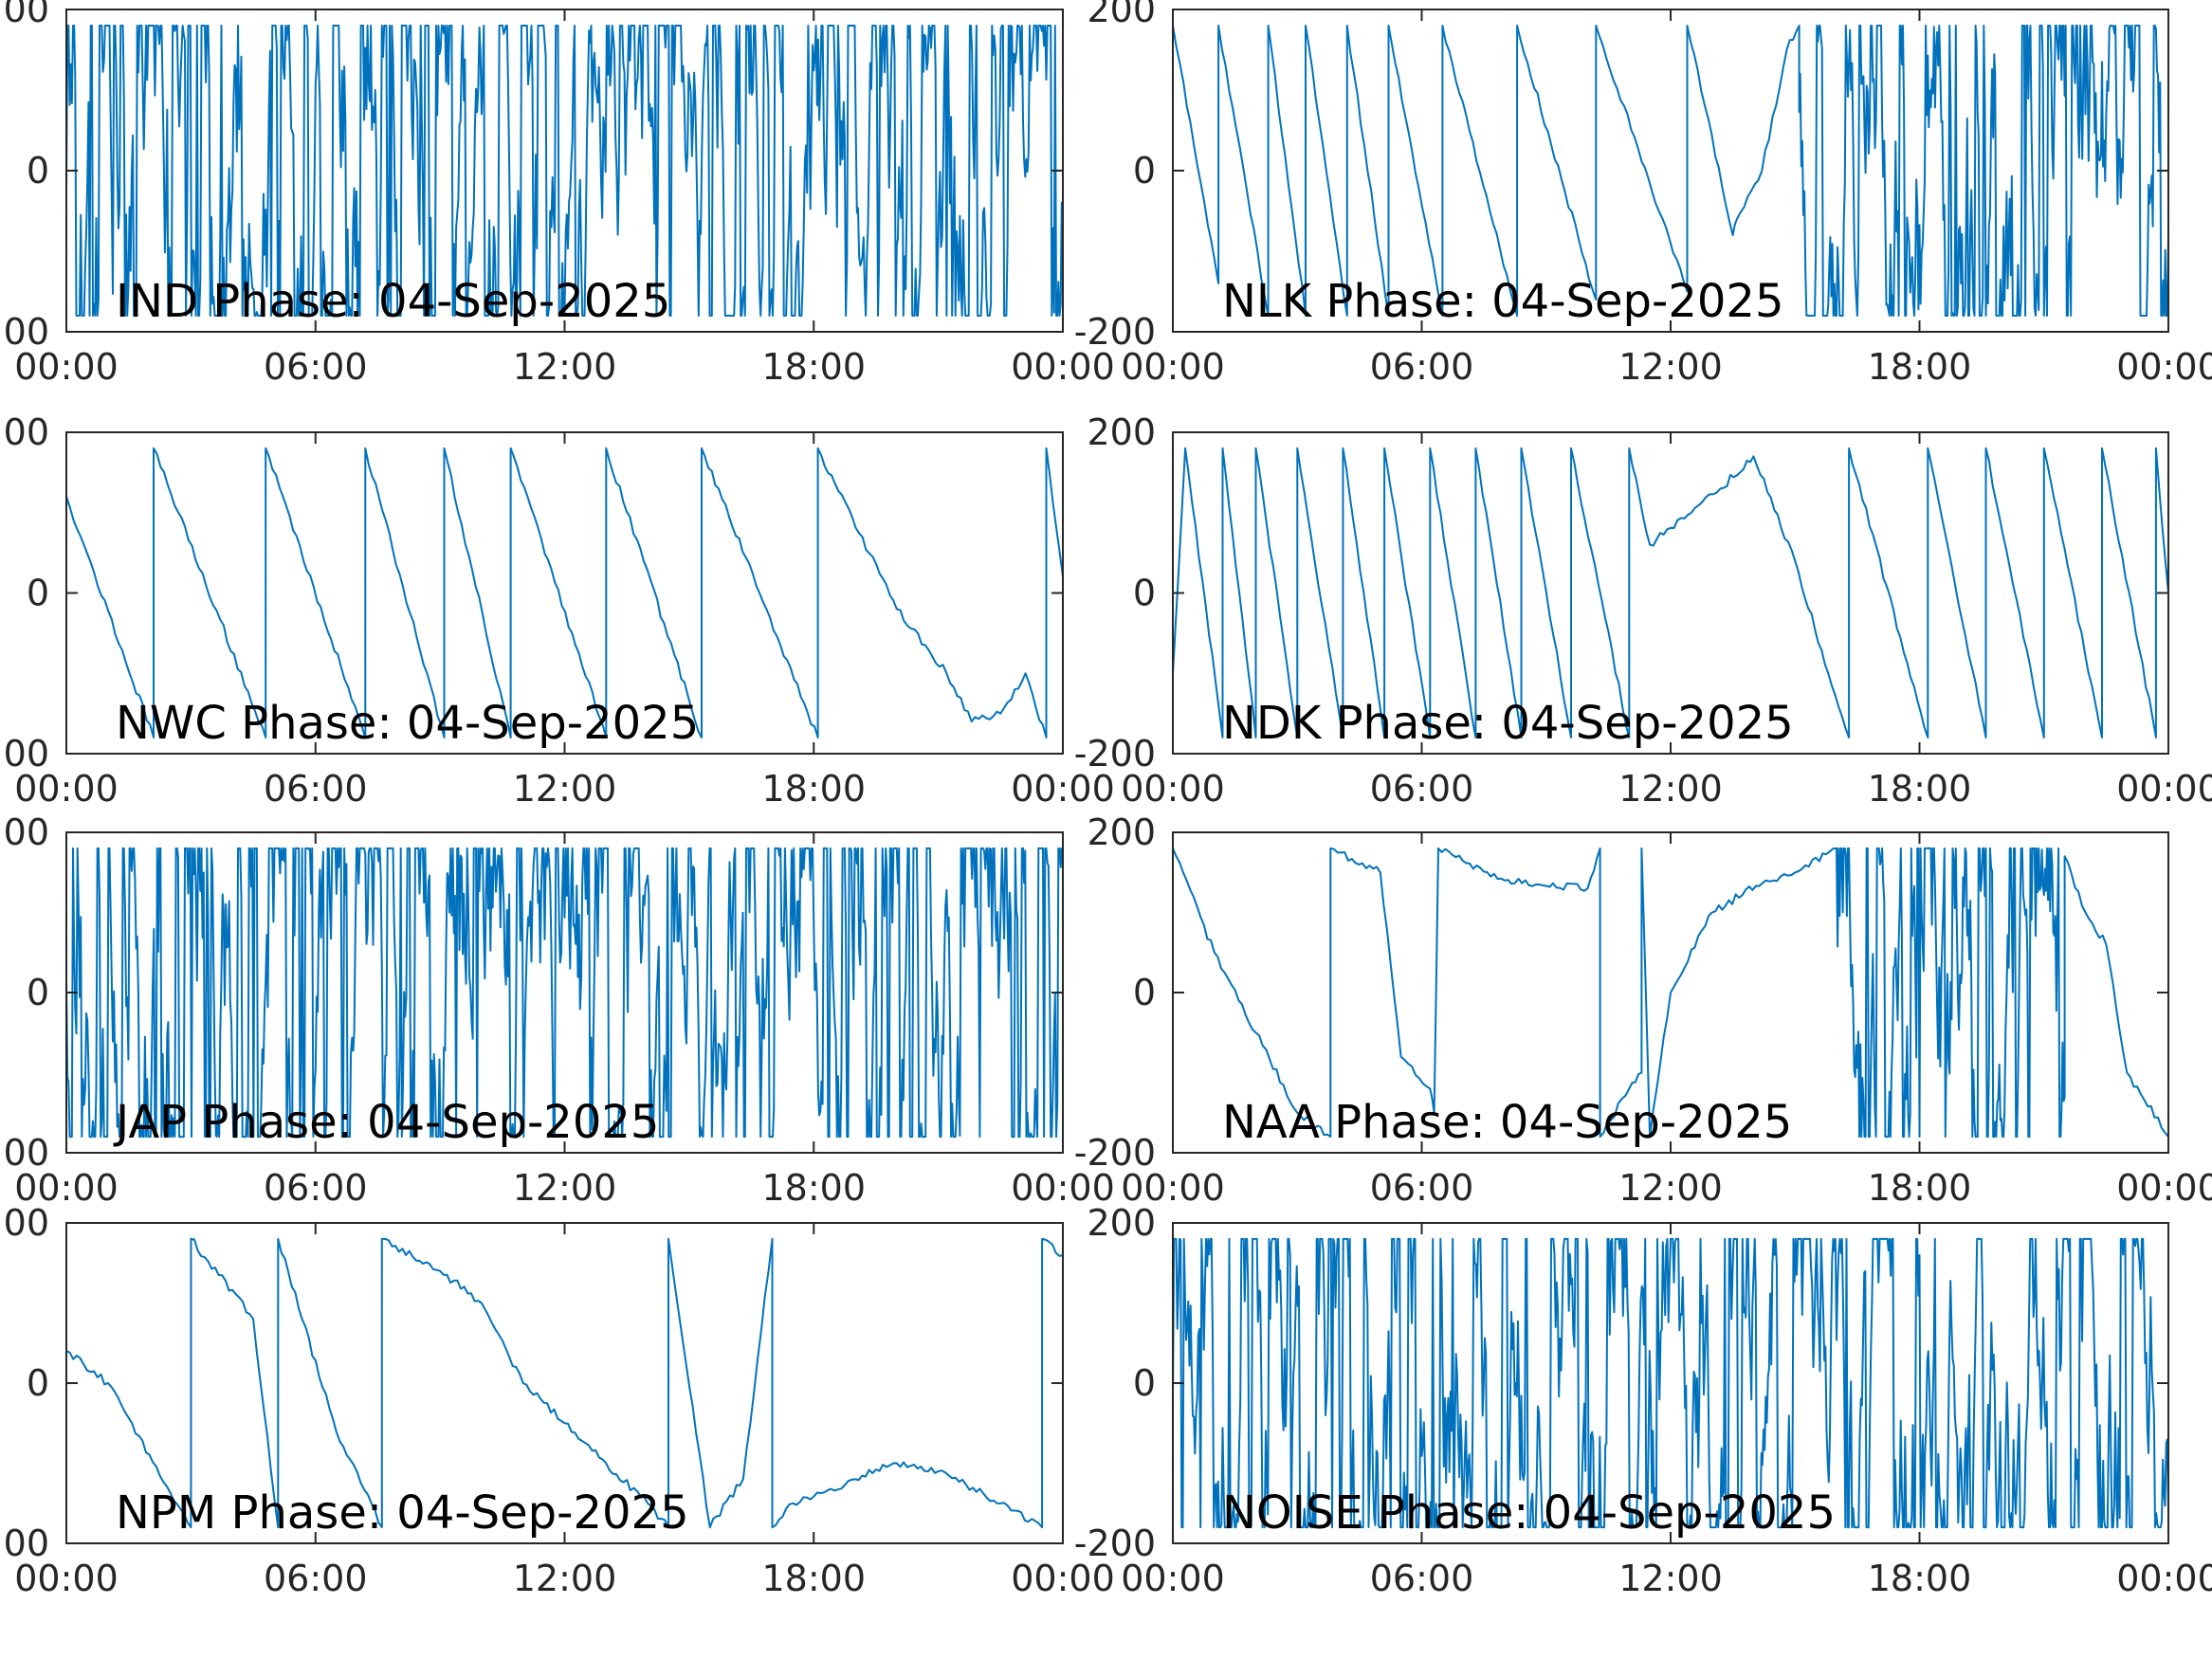 This screenshot has height=1659, width=2212. What do you see at coordinates (564, 1383) in the screenshot?
I see `phase-trace-npm` at bounding box center [564, 1383].